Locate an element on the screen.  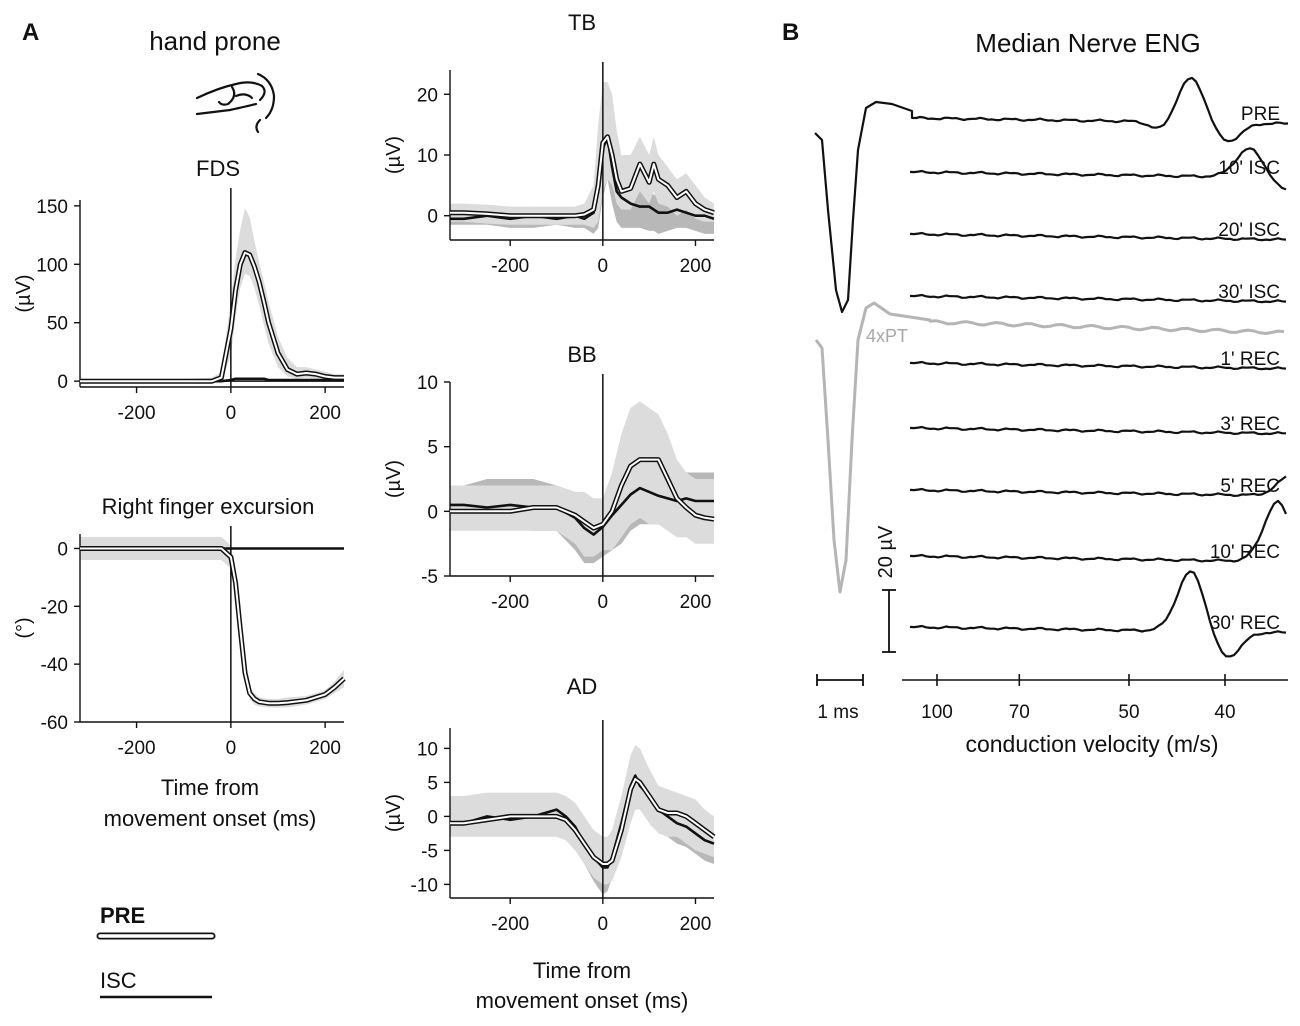
eng-row-label: 5' REC is located at coordinates (1250, 486).